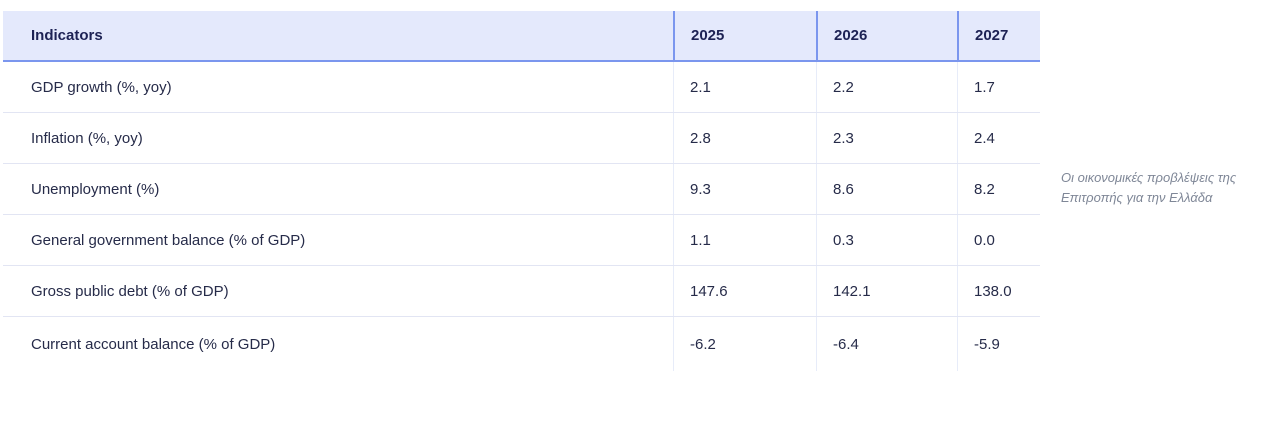  I want to click on value-cell: 9.3, so click(744, 189).